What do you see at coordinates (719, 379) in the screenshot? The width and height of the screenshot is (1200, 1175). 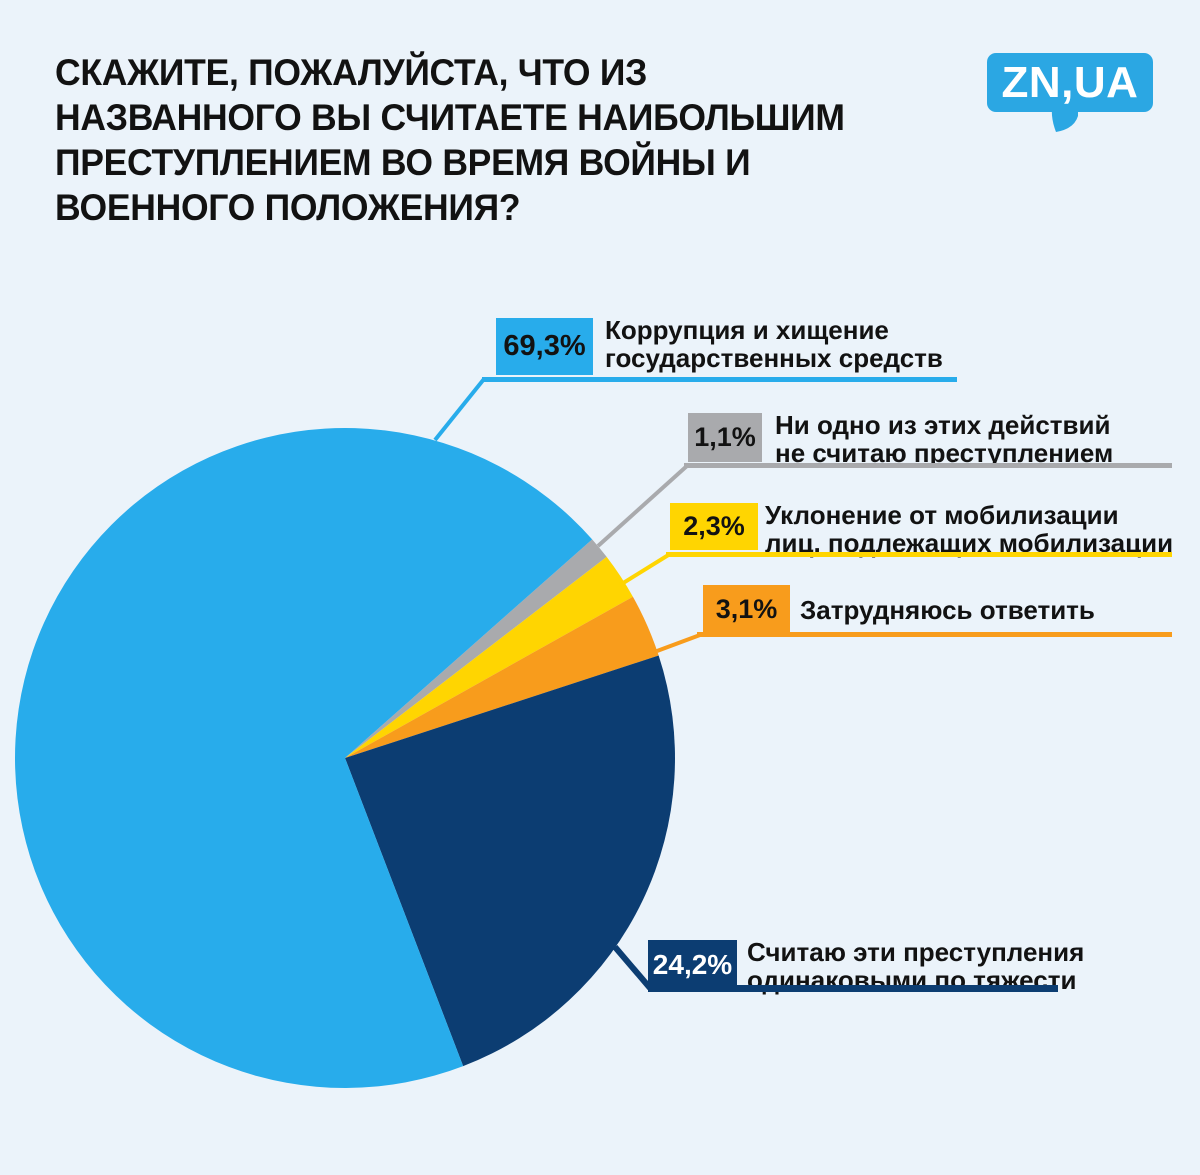 I see `underline-corruption` at bounding box center [719, 379].